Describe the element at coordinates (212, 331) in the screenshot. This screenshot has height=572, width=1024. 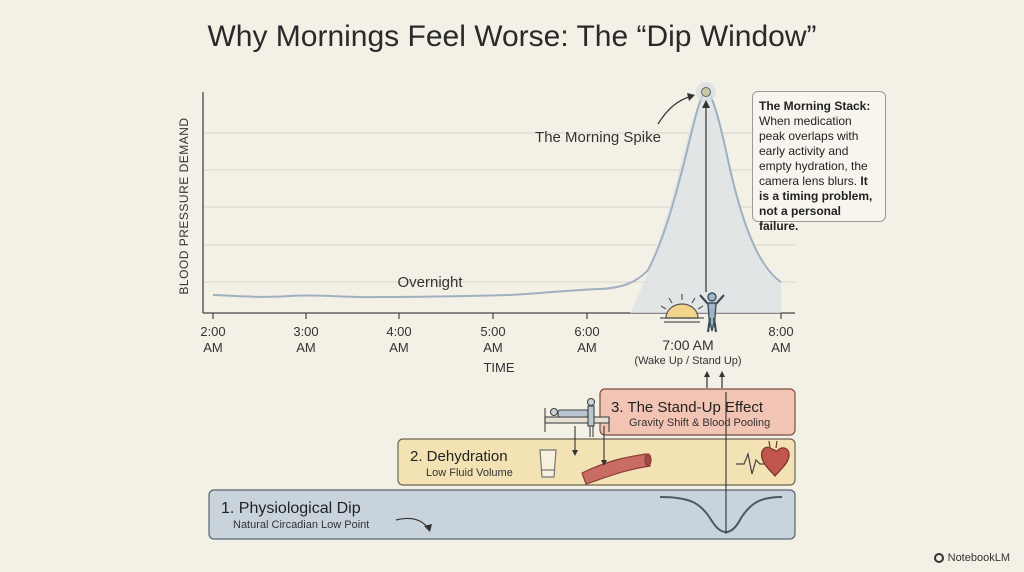
I see `tick-label: 2:00` at that location.